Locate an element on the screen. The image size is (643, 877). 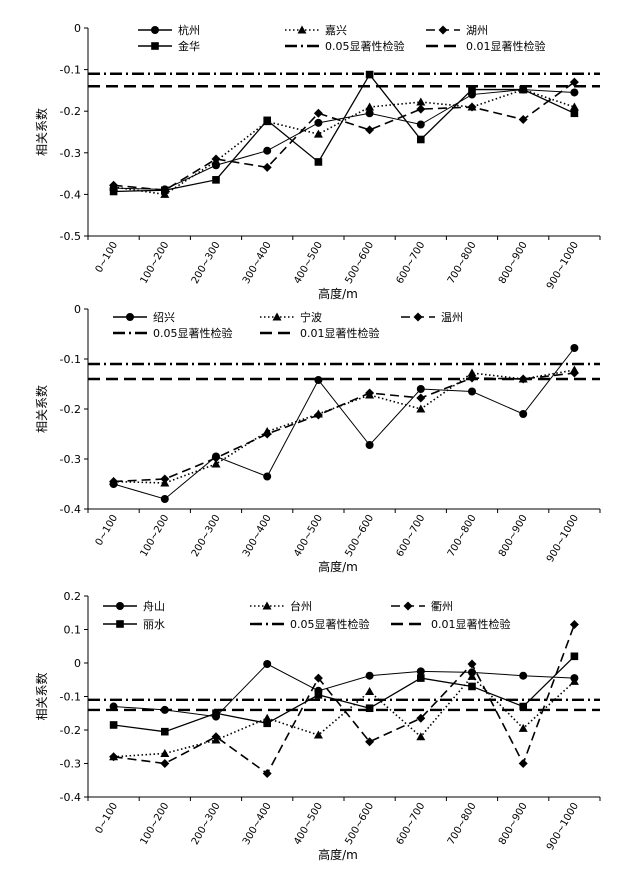
legend-label: 0.05显著性检验 is located at coordinates (193, 333).